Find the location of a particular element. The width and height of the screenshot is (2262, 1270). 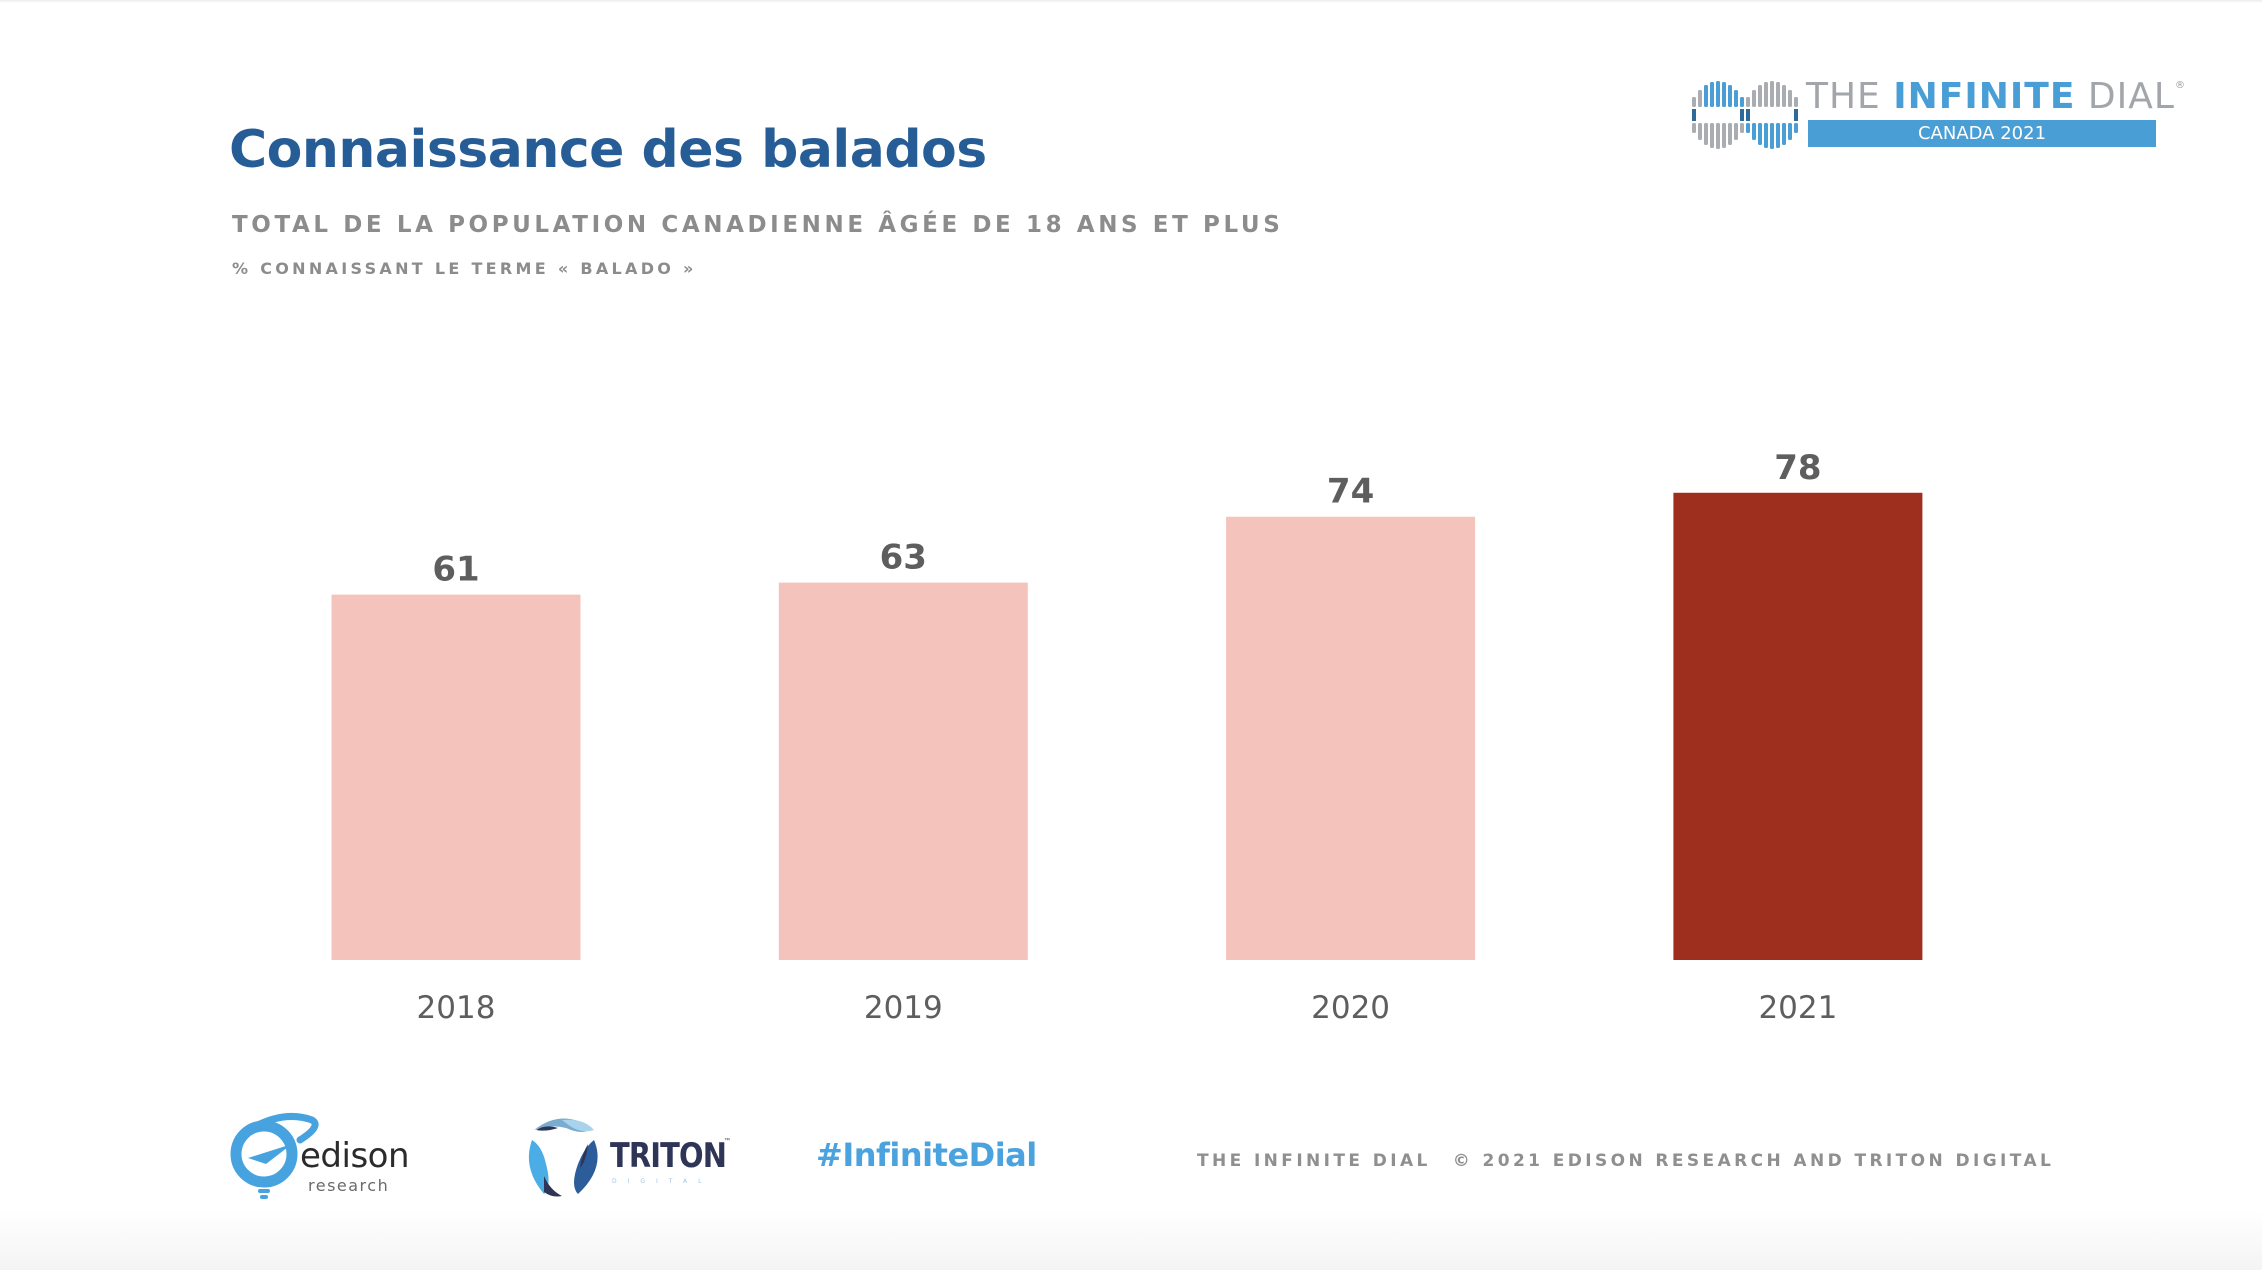

infinite-dial-logo: THE INFINITE DIAL® CANADA 2021 is located at coordinates (1937, 116).